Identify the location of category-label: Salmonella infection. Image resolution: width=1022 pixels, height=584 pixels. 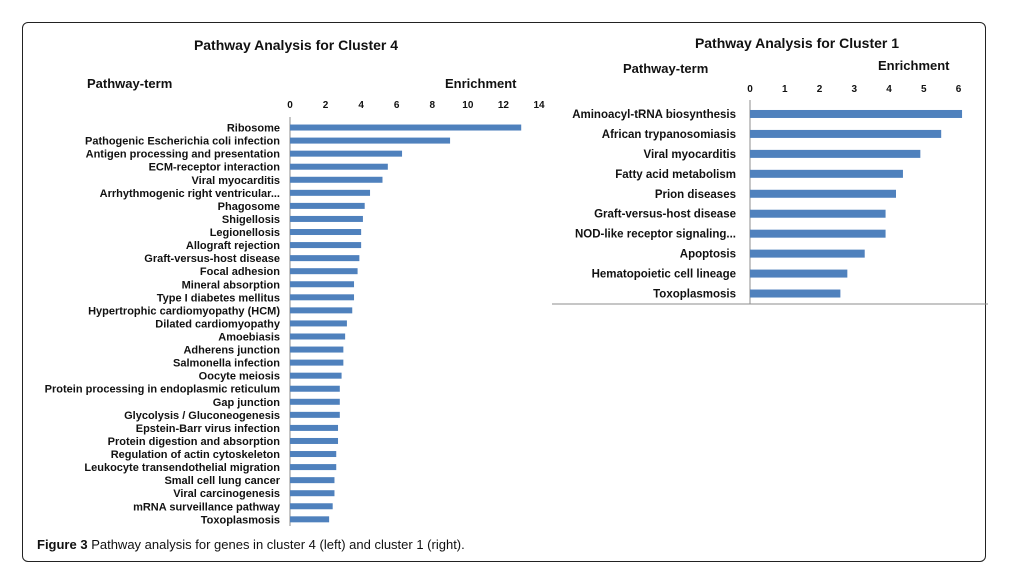
(226, 364).